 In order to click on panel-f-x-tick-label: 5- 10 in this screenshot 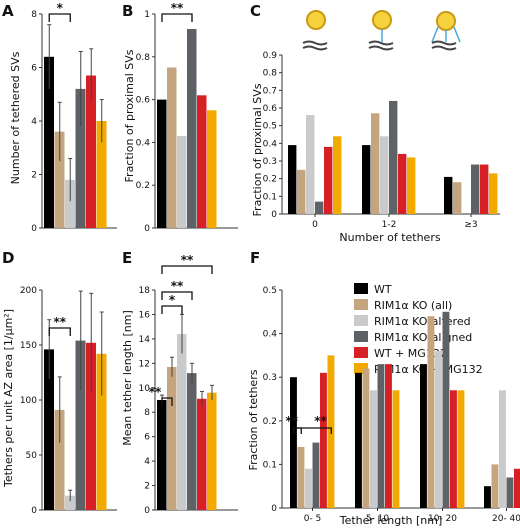, I will do `click(378, 519)`.